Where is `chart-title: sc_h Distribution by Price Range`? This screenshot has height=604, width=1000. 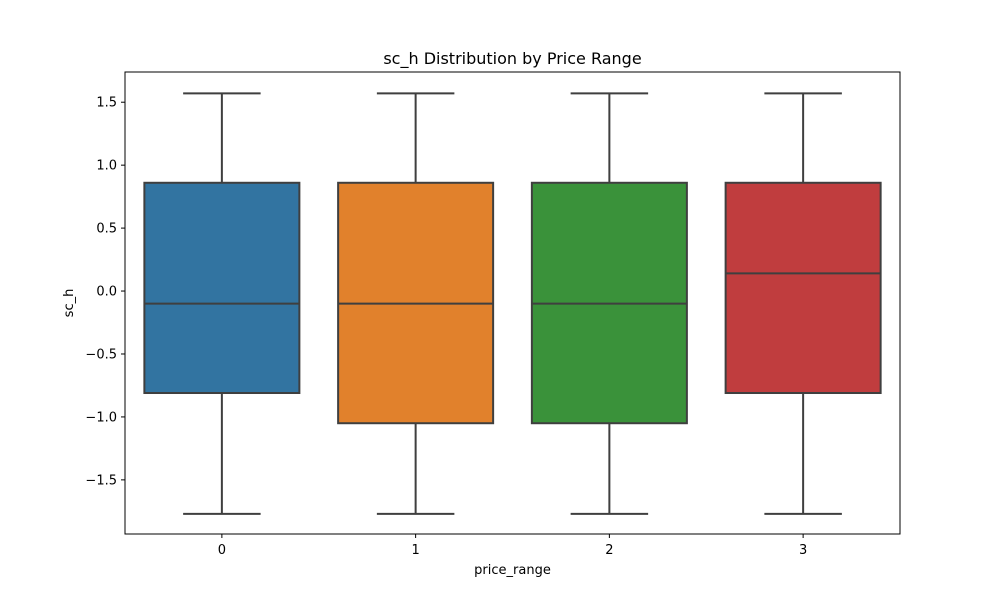 chart-title: sc_h Distribution by Price Range is located at coordinates (512, 59).